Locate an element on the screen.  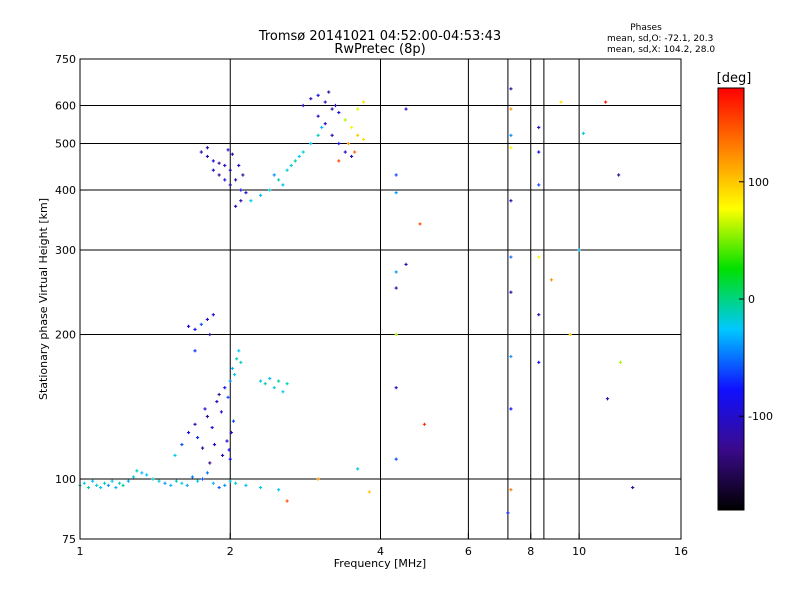
colorbar is located at coordinates (731, 299).